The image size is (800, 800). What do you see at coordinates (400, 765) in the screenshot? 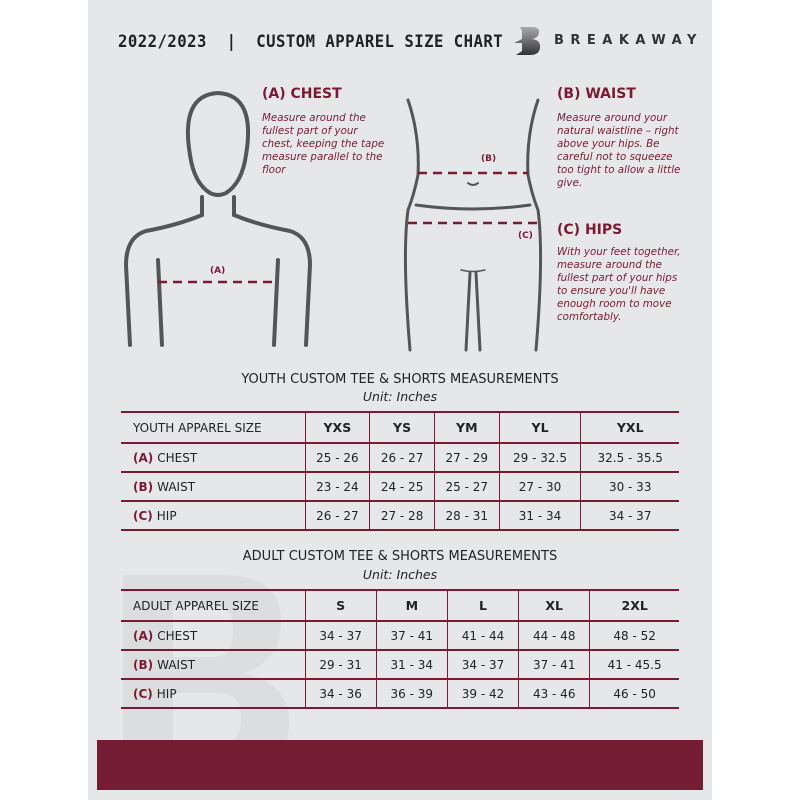
I see `footer-band` at bounding box center [400, 765].